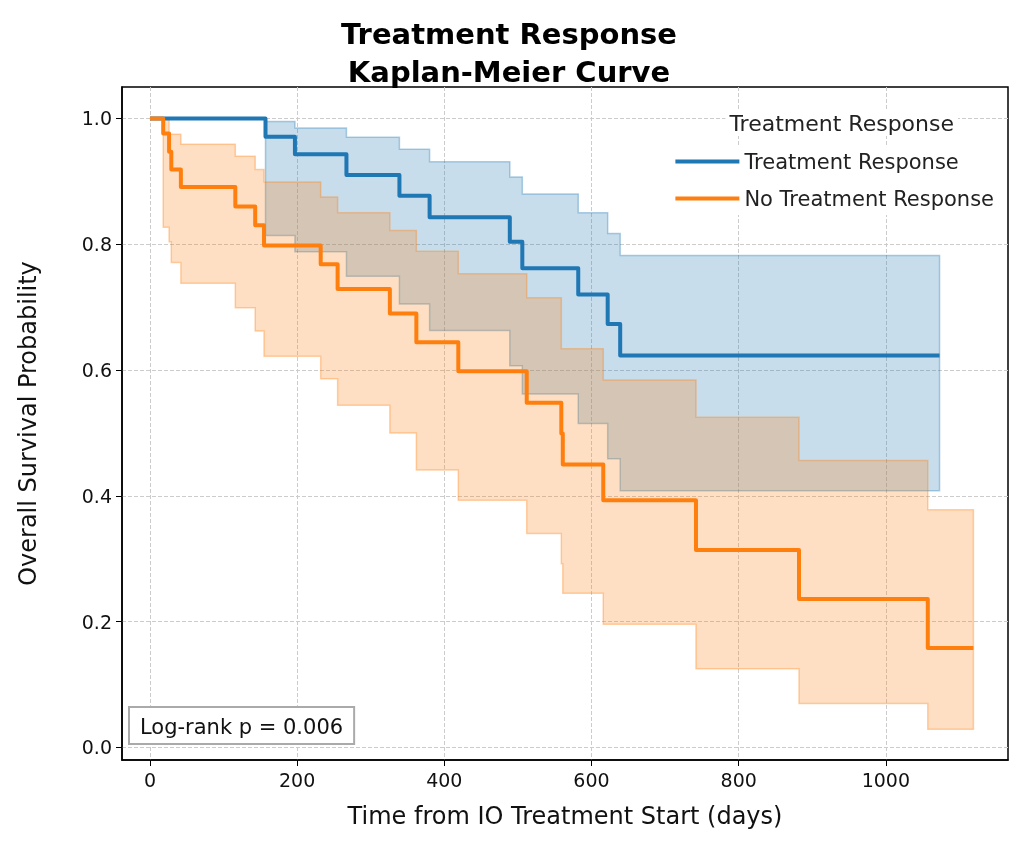 The height and width of the screenshot is (843, 1018). I want to click on x-tick-label: 800, so click(738, 779).